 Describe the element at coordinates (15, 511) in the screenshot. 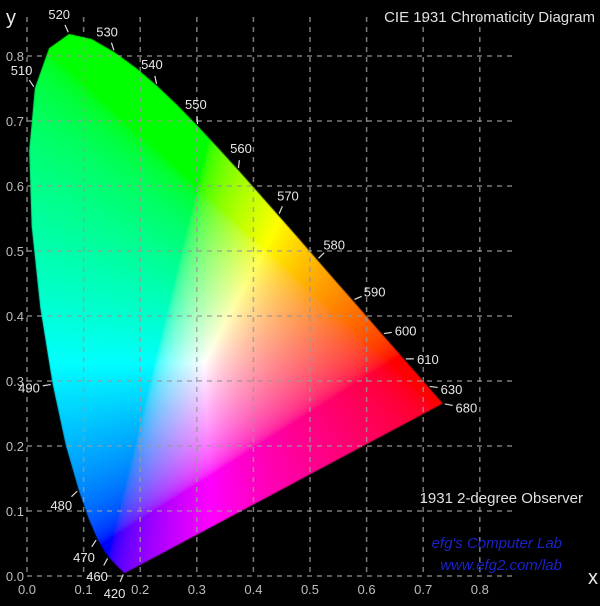

I see `y-tick-label: 0.1` at that location.